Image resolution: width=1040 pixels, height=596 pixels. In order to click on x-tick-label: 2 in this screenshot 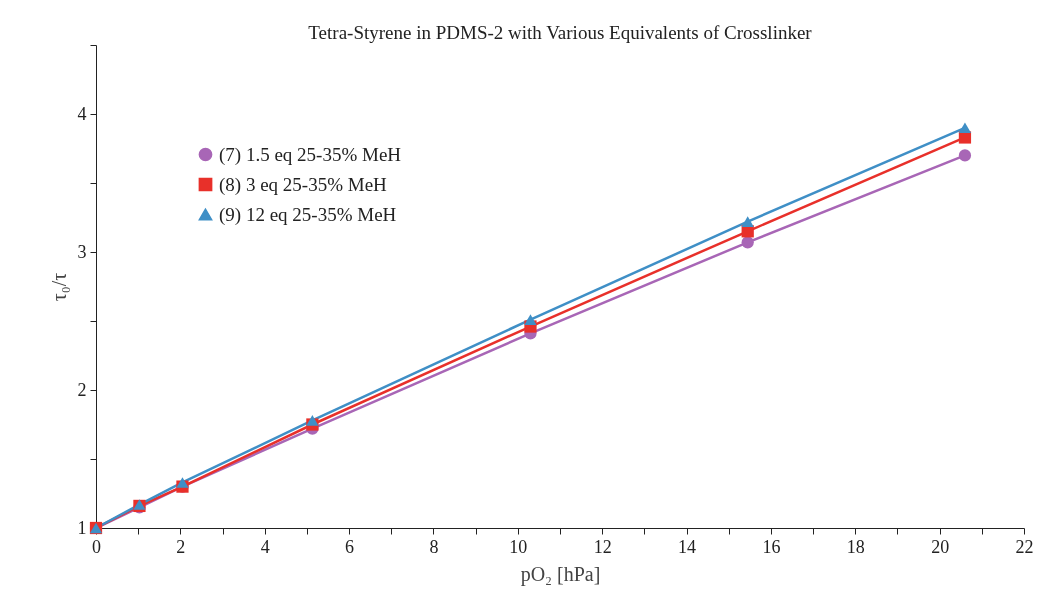, I will do `click(181, 546)`.